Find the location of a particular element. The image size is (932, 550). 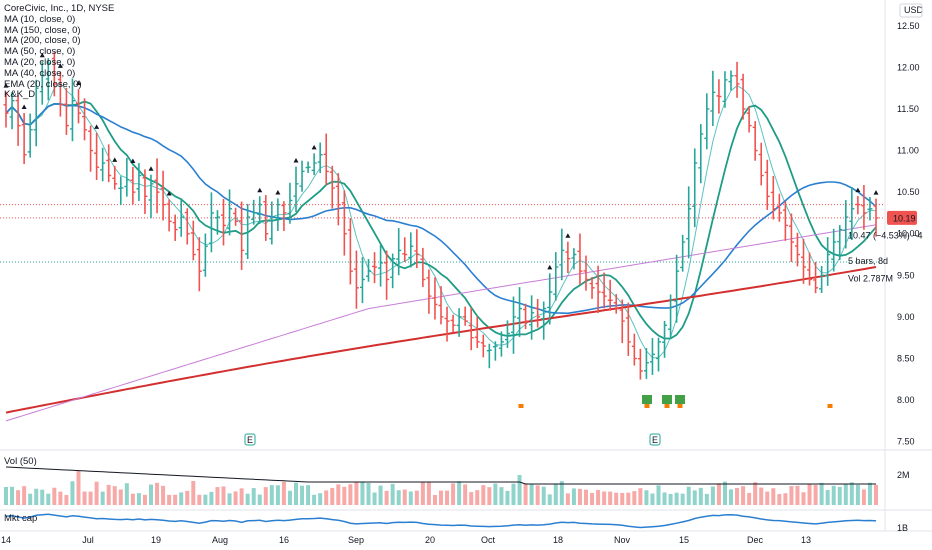

earnings-marker is located at coordinates (250, 439).